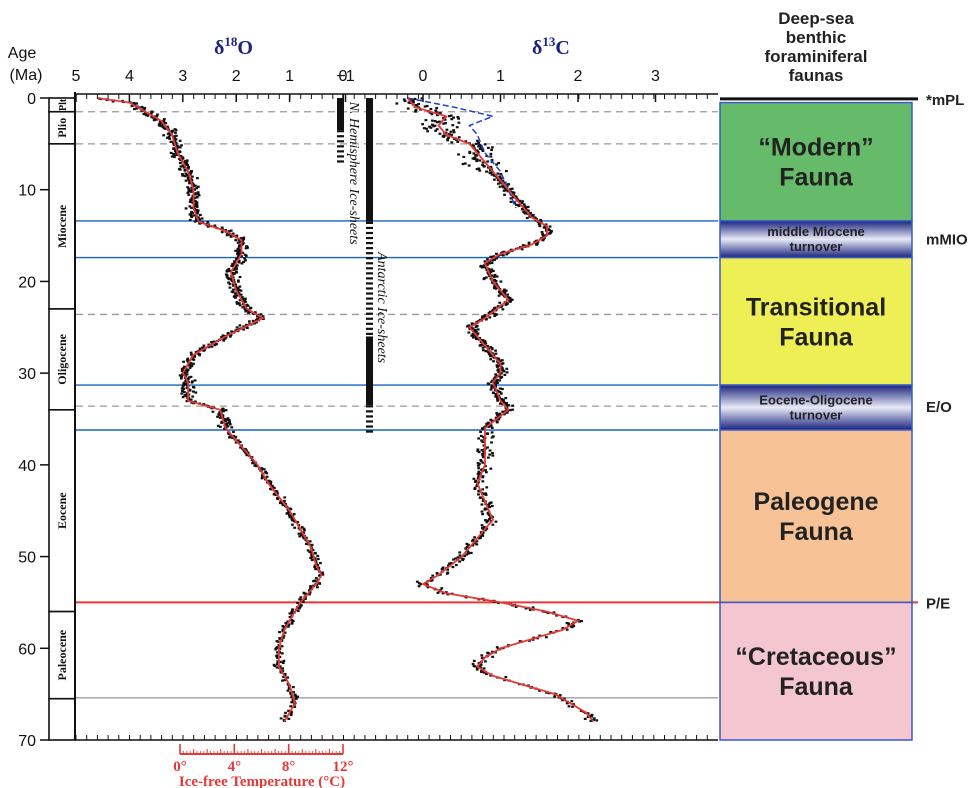  Describe the element at coordinates (62, 654) in the screenshot. I see `epoch-label: Paleocene` at that location.